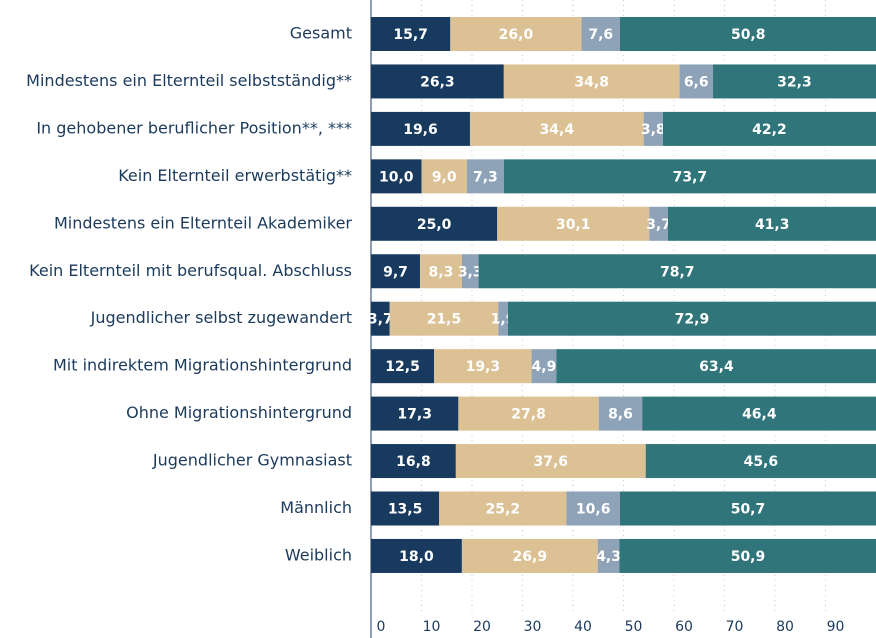 The width and height of the screenshot is (876, 638). I want to click on x-tick-label: 10, so click(432, 627).